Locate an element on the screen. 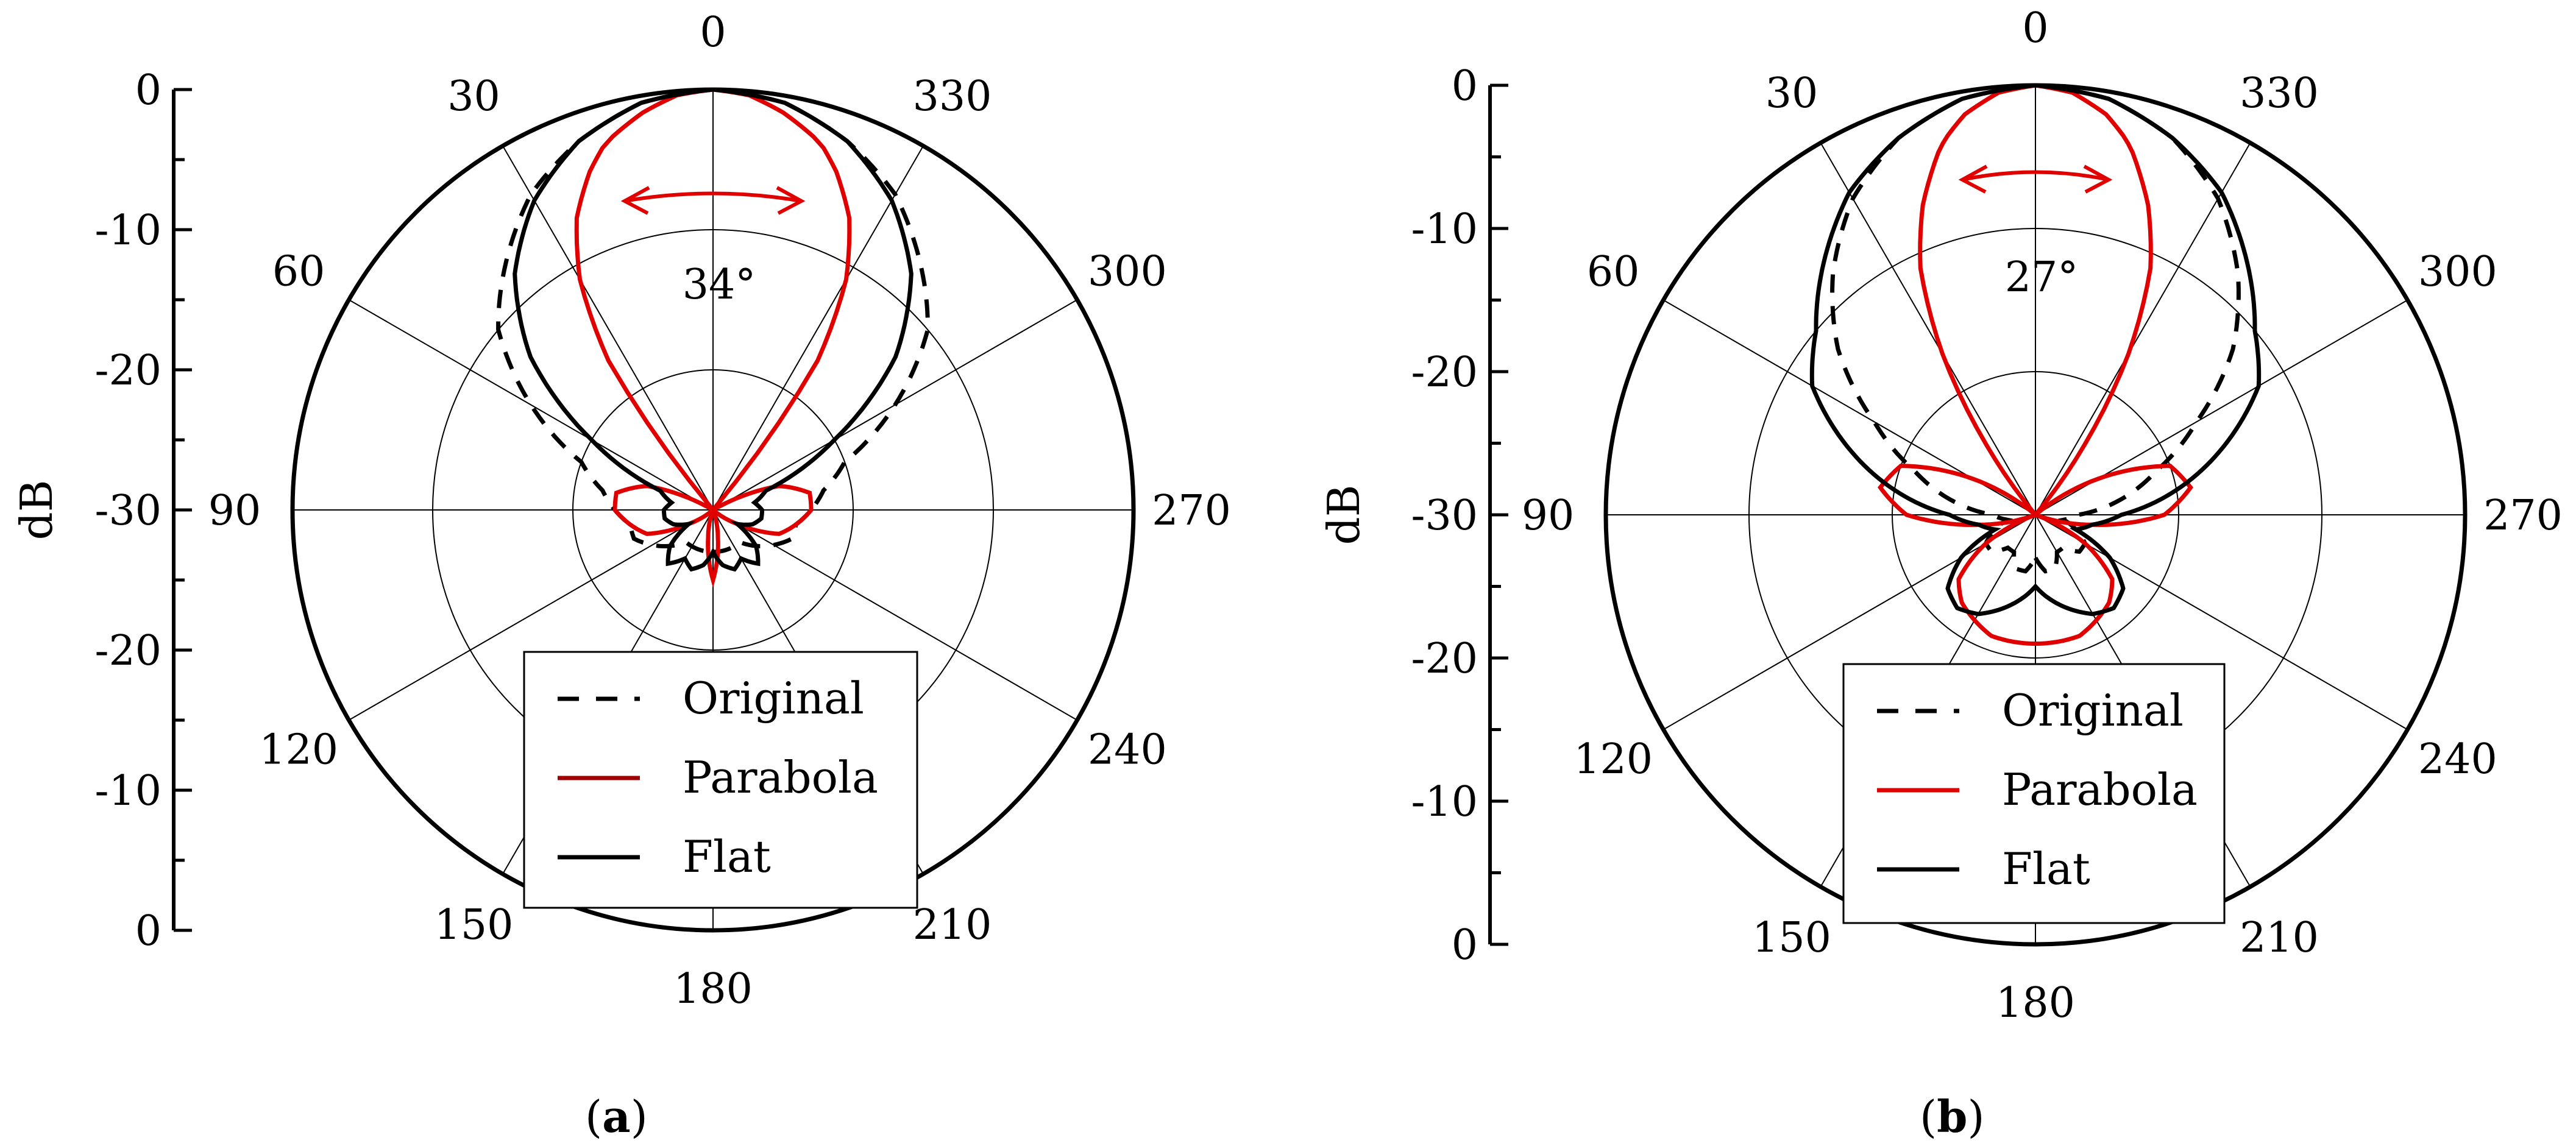 This screenshot has height=1146, width=2576. caption-b: (b) is located at coordinates (1953, 1116).